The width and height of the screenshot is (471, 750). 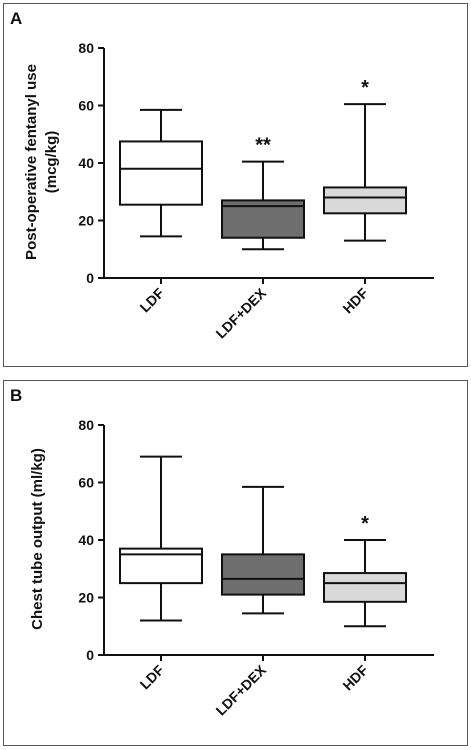 What do you see at coordinates (16, 18) in the screenshot?
I see `panel-label: A` at bounding box center [16, 18].